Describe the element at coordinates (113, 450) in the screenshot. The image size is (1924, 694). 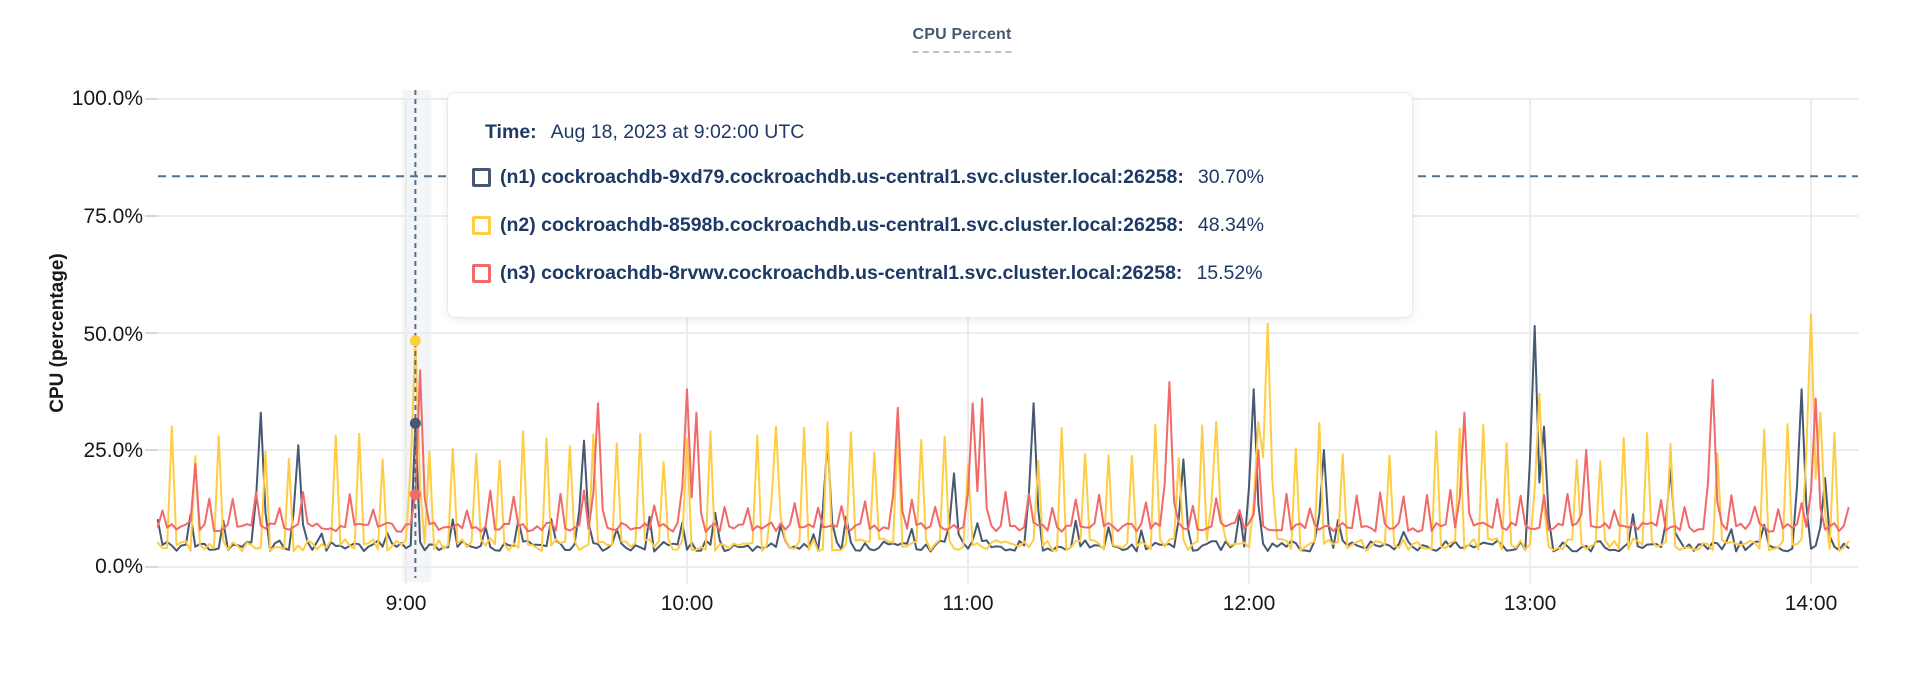
I see `y-tick-label: 25.0%` at that location.